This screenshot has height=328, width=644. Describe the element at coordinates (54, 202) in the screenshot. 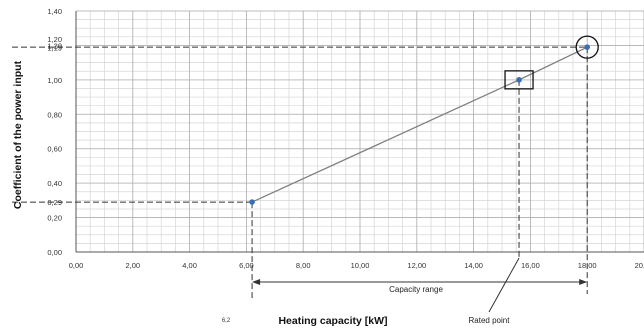

I see `y-mark-low: 0,29` at that location.